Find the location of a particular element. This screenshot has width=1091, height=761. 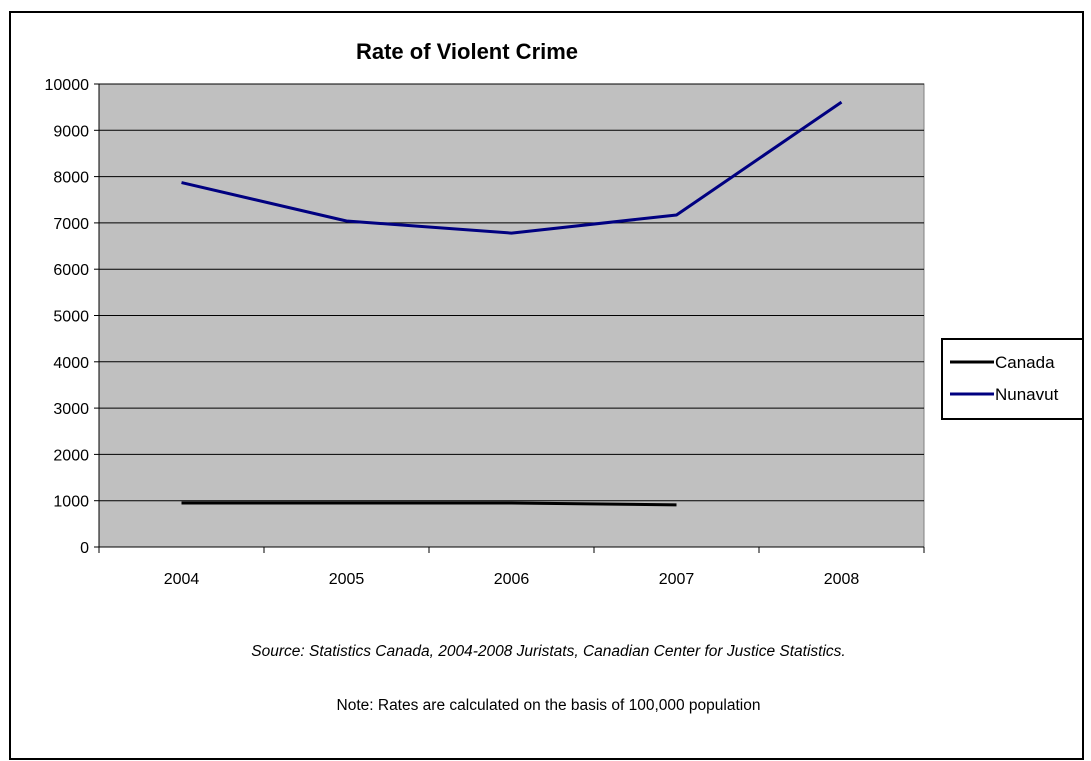

y-tick-label: 4000 is located at coordinates (71, 363).